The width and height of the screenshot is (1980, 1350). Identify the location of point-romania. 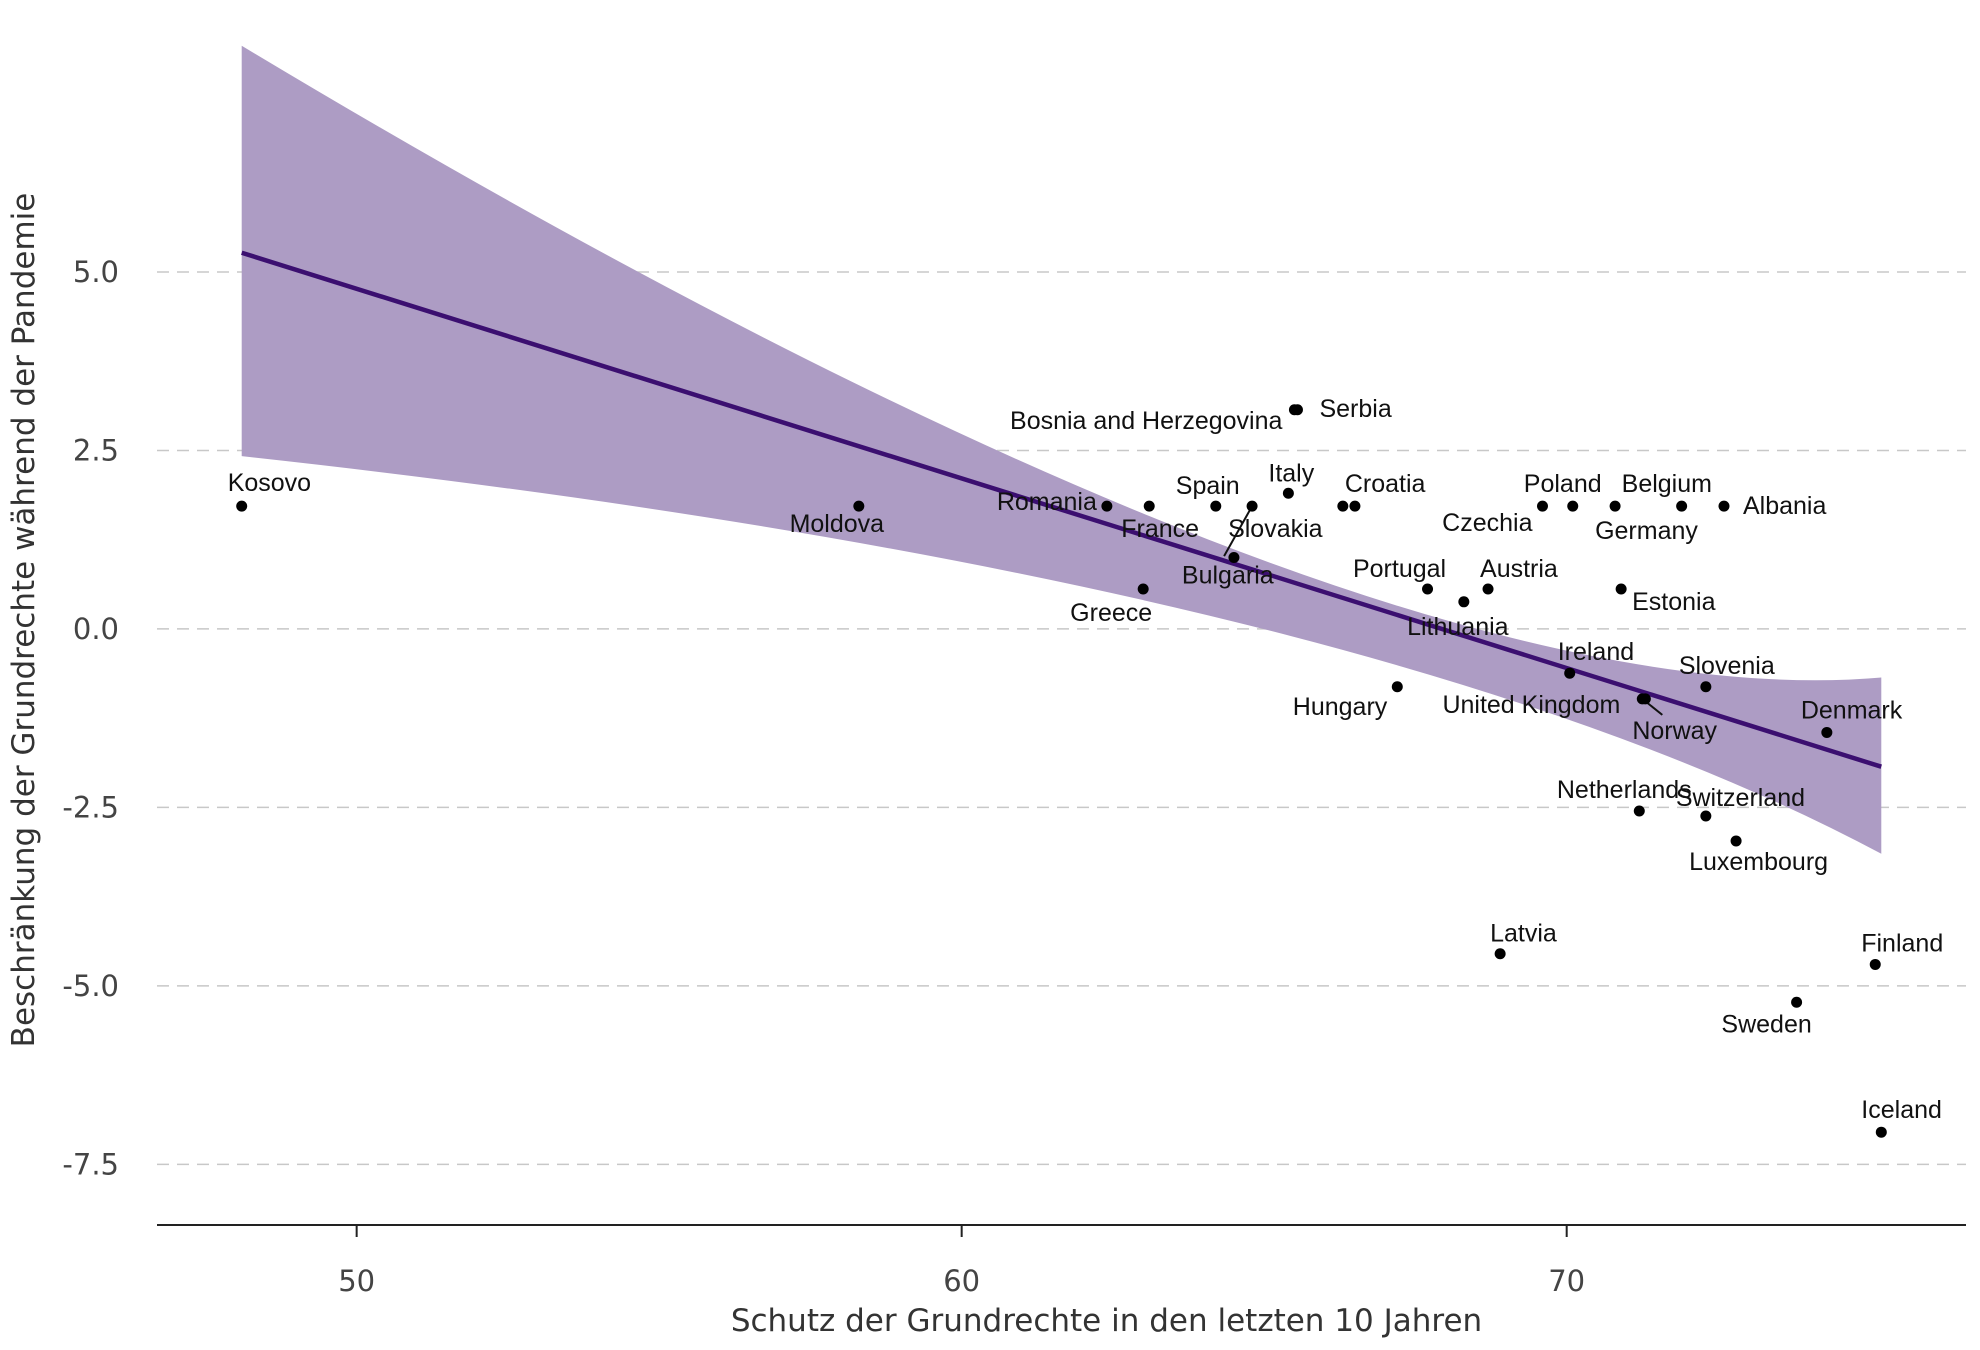
(1107, 506).